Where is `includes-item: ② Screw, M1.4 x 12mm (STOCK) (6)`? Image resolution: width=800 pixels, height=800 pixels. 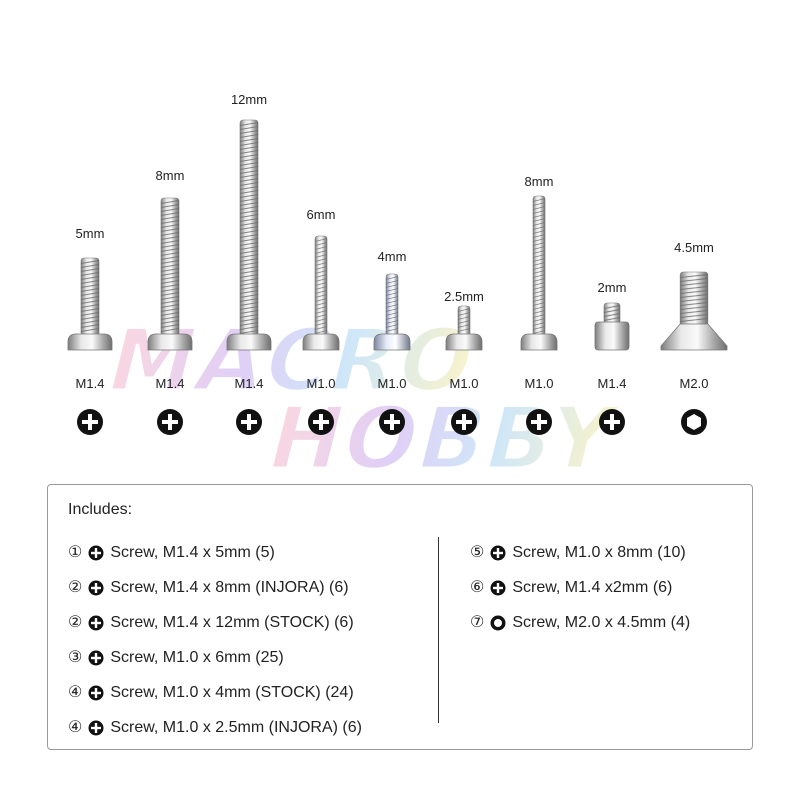
includes-item: ② Screw, M1.4 x 12mm (STOCK) (6) is located at coordinates (215, 622).